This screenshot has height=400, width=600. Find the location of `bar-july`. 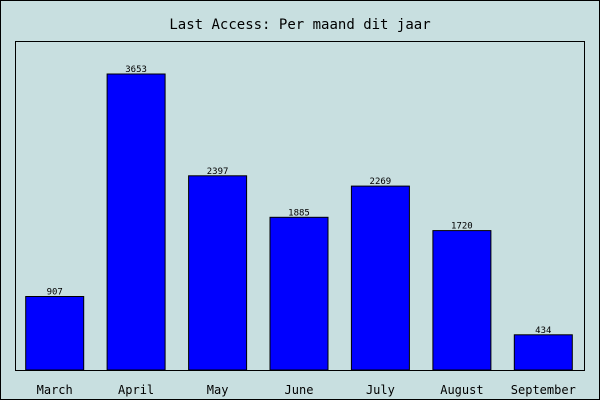

bar-july is located at coordinates (380, 278).